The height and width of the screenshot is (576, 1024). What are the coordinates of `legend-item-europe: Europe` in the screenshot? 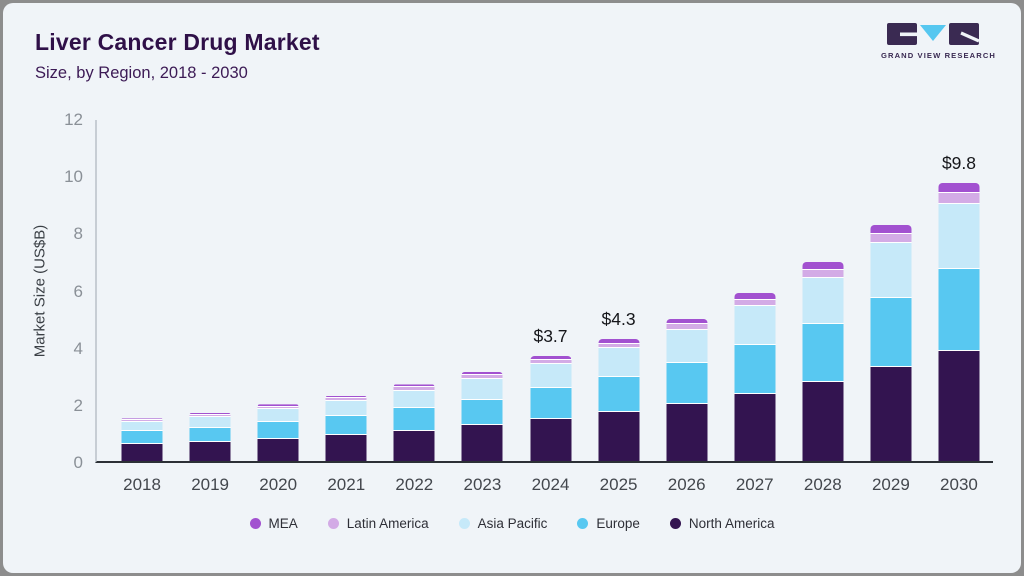 It's located at (608, 523).